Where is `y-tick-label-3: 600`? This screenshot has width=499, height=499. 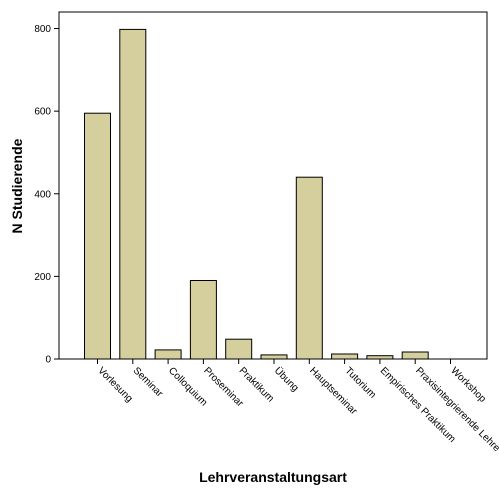
y-tick-label-3: 600 is located at coordinates (42, 112).